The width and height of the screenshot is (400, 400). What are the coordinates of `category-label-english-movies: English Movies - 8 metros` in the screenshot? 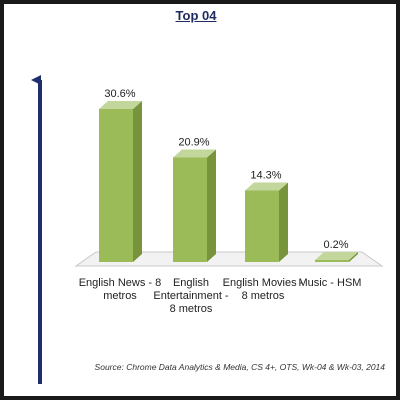 It's located at (263, 289).